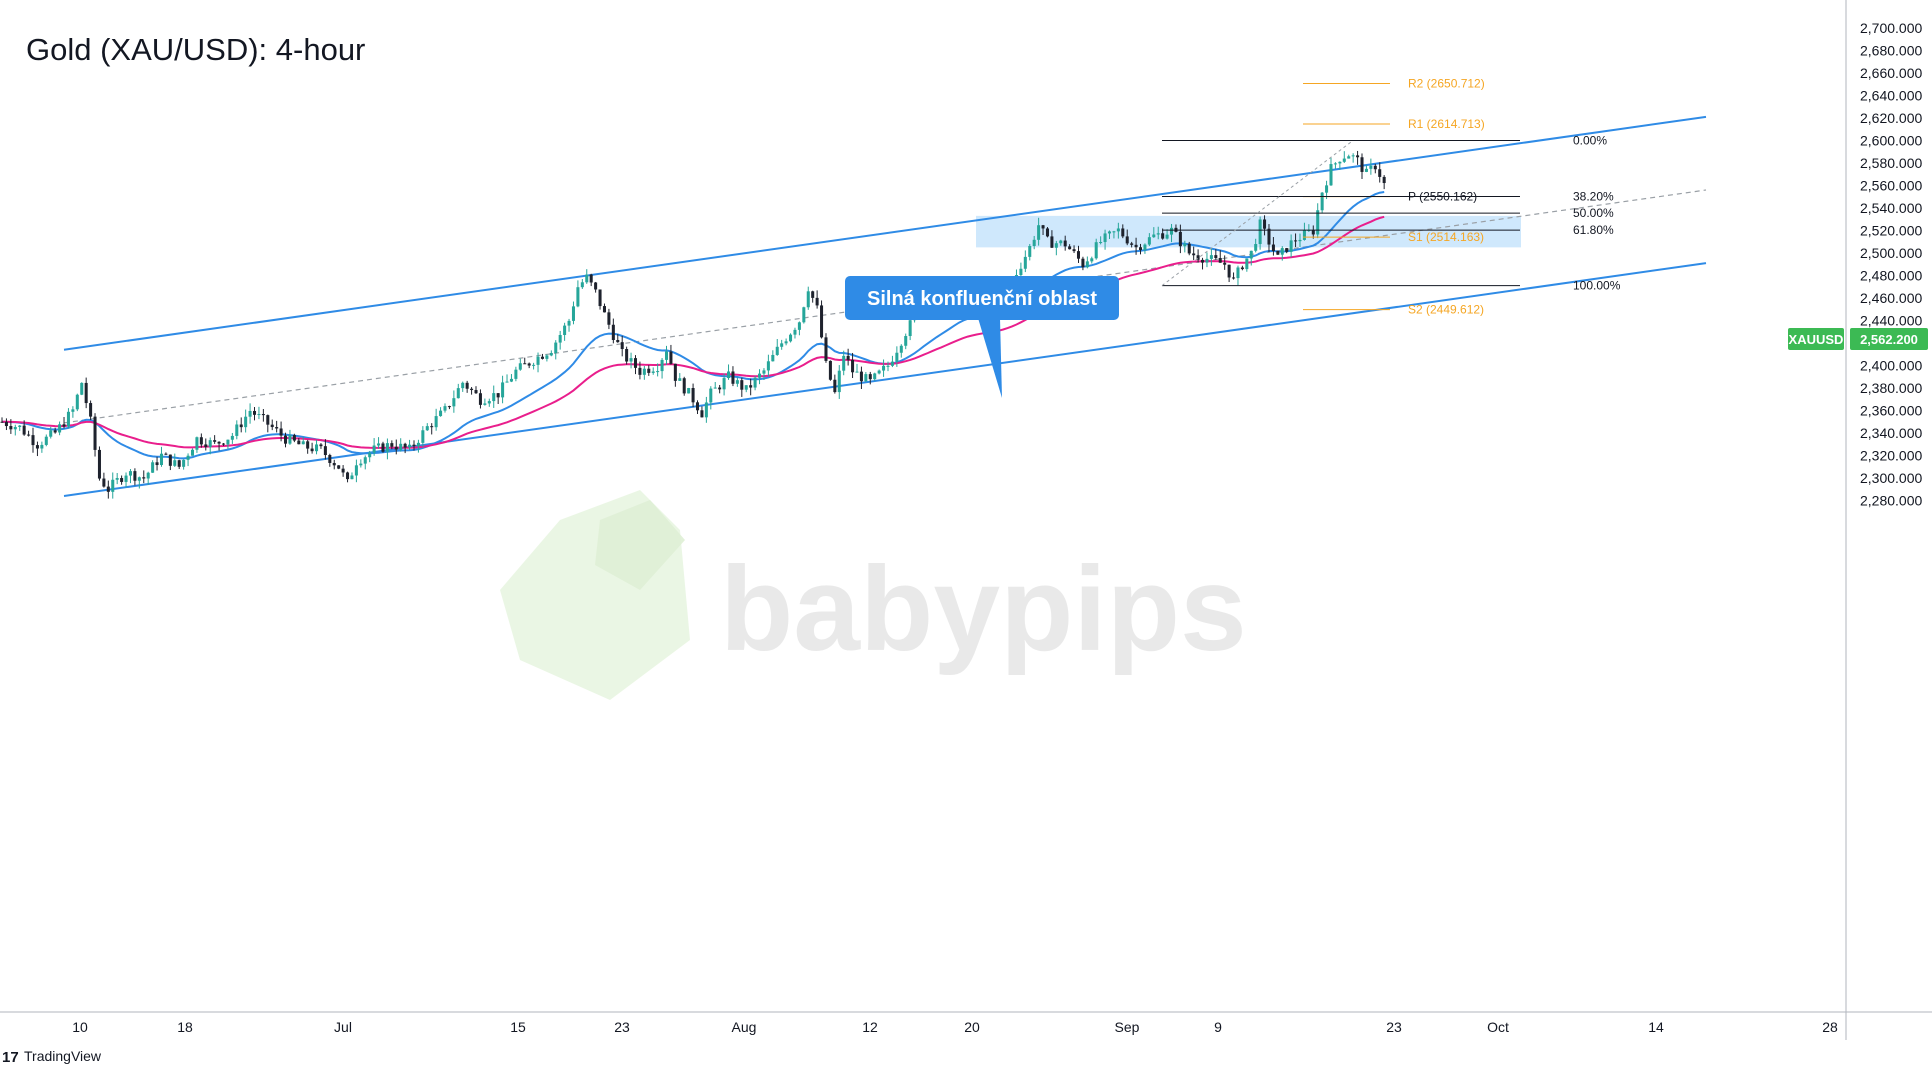 The image size is (1932, 1065). What do you see at coordinates (1656, 1027) in the screenshot?
I see `x-tick-label: 14` at bounding box center [1656, 1027].